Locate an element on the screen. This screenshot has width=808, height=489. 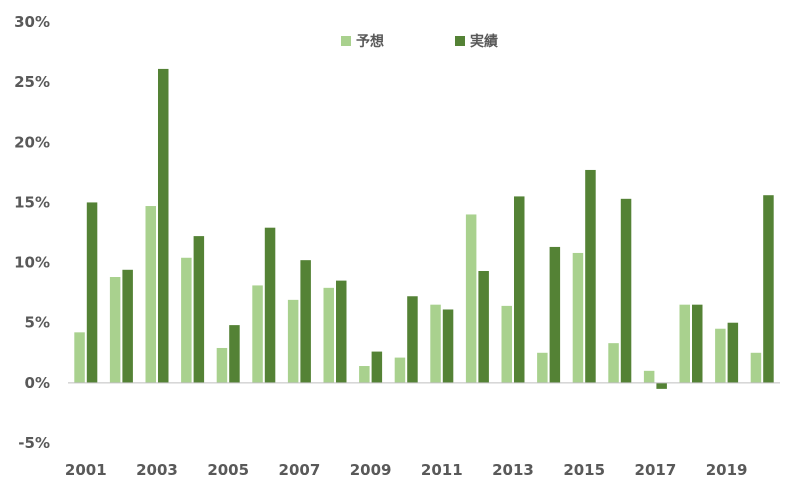
bar-actual-2005 is located at coordinates (234, 354).